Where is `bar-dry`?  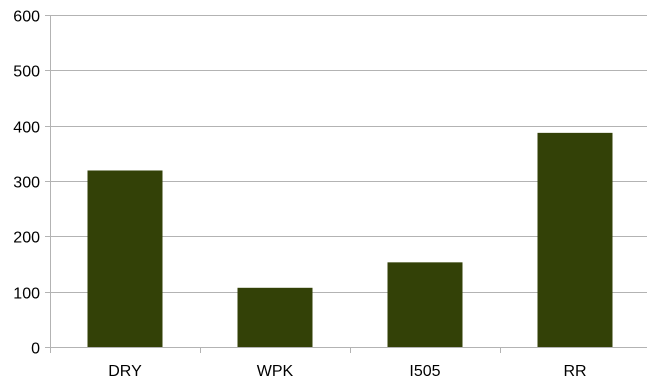
bar-dry is located at coordinates (125, 258).